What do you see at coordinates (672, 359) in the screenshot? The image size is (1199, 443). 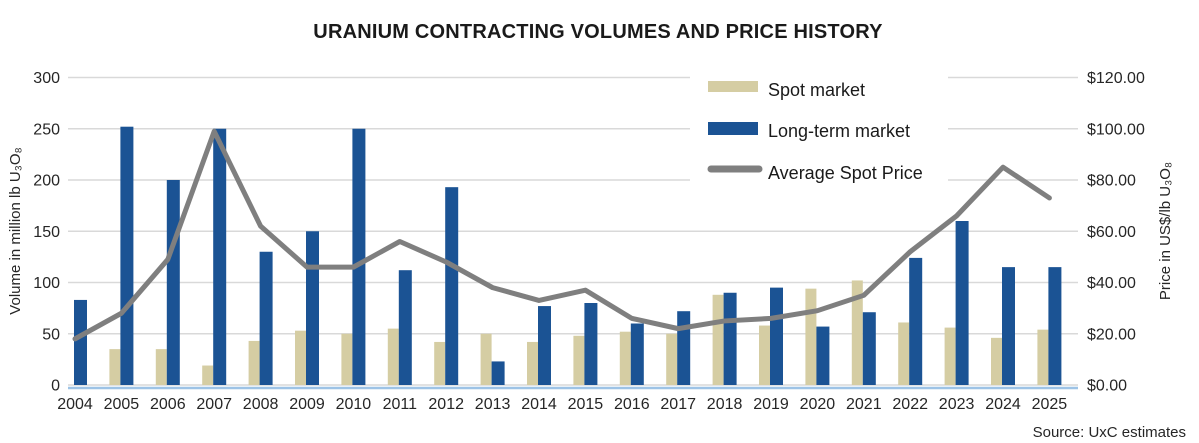 I see `bar-spot-2017` at bounding box center [672, 359].